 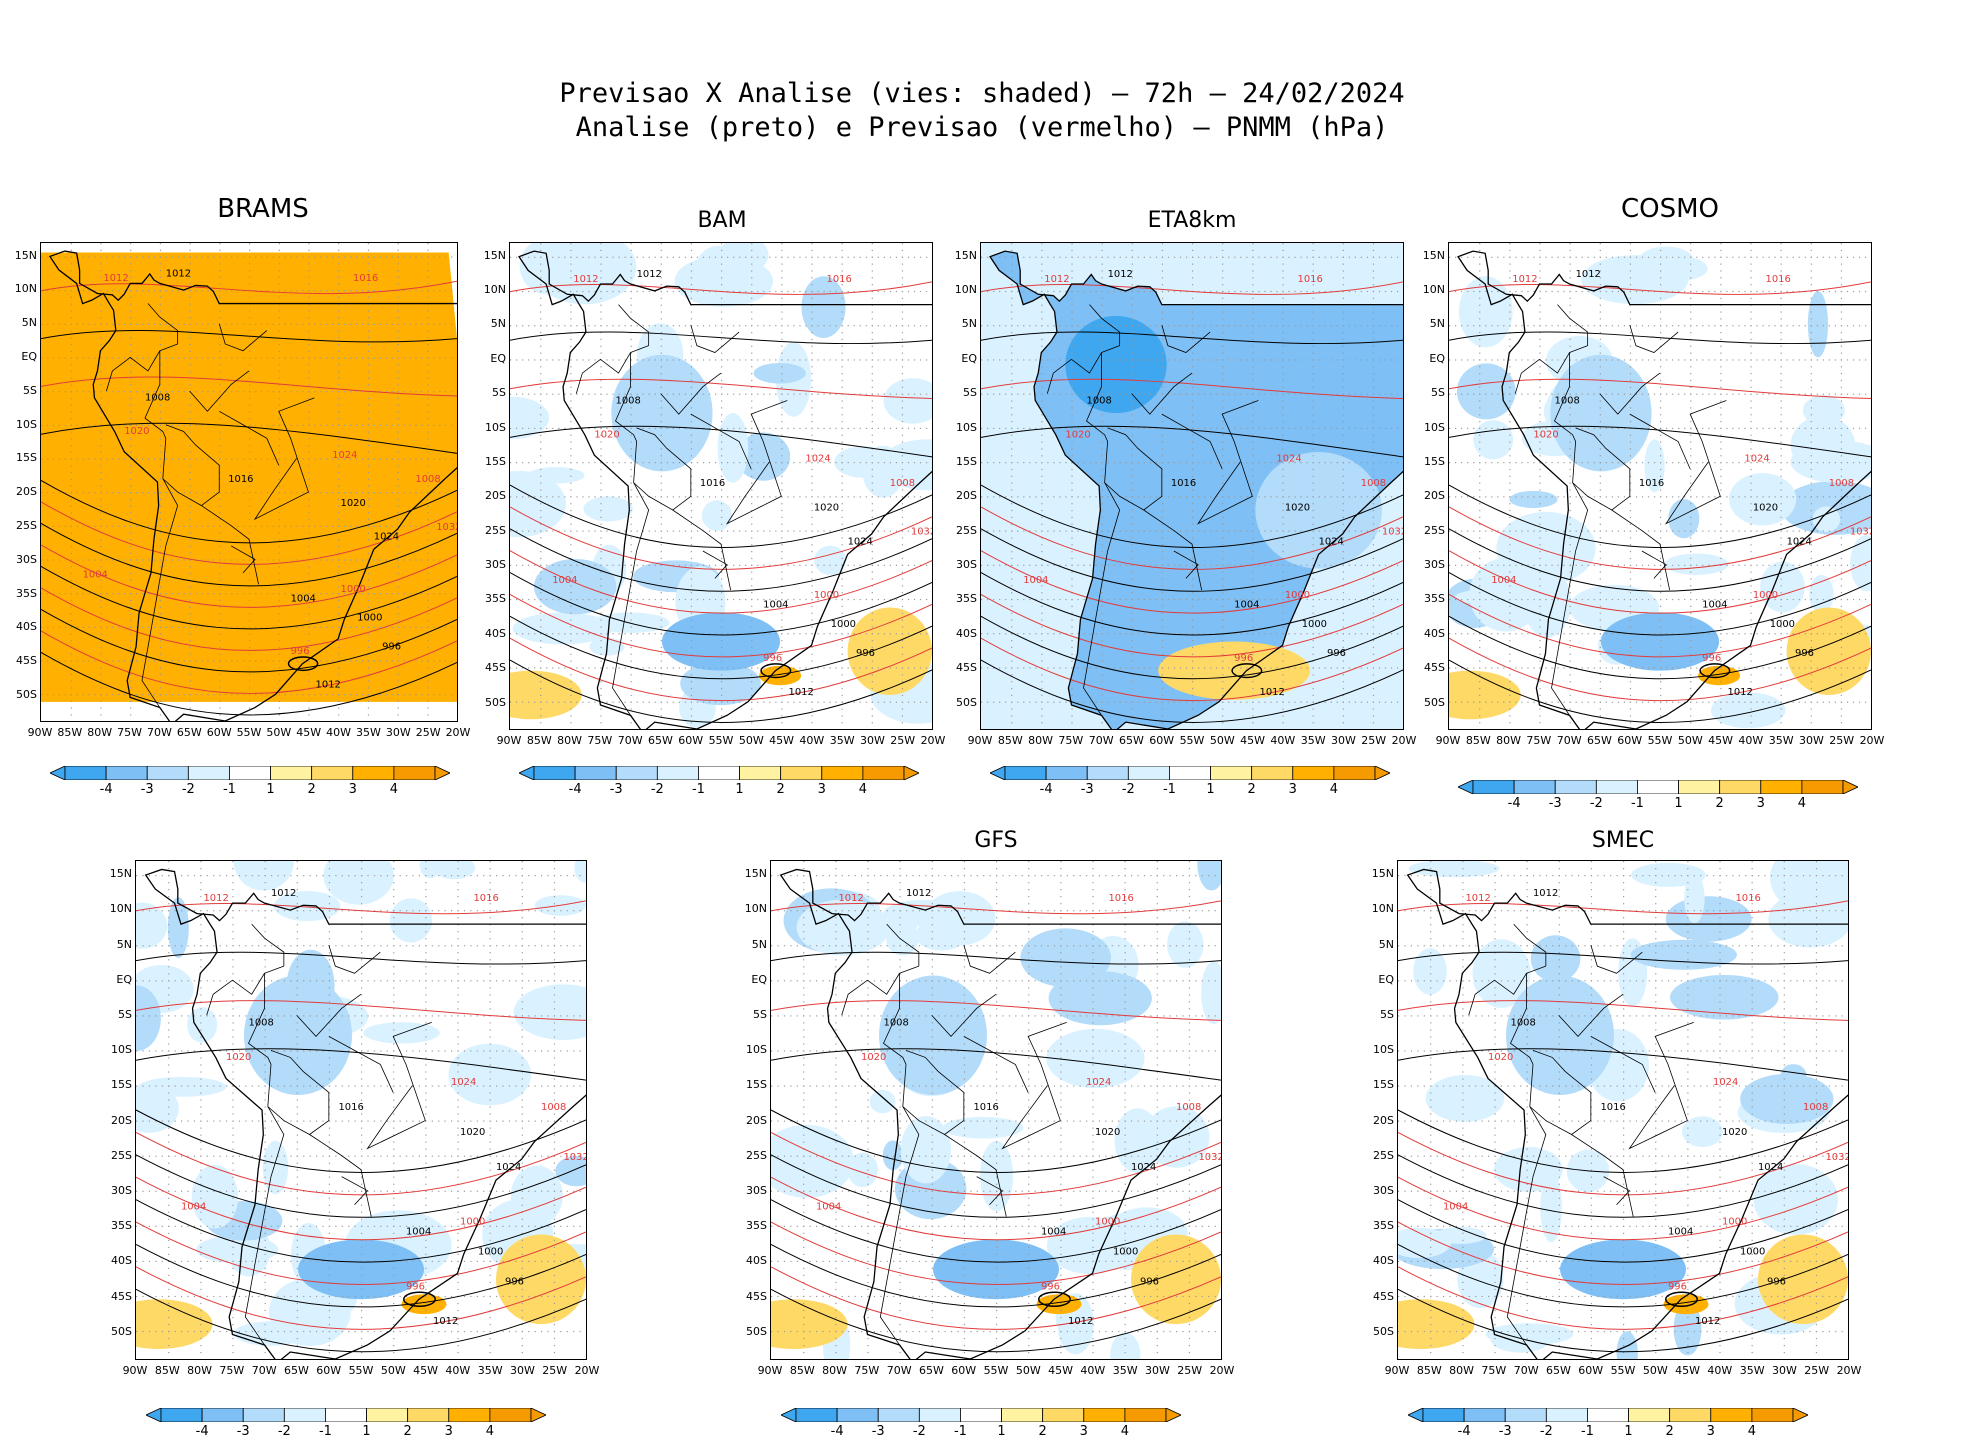 What do you see at coordinates (1121, 898) in the screenshot?
I see `forecast-contour-label: 1016` at bounding box center [1121, 898].